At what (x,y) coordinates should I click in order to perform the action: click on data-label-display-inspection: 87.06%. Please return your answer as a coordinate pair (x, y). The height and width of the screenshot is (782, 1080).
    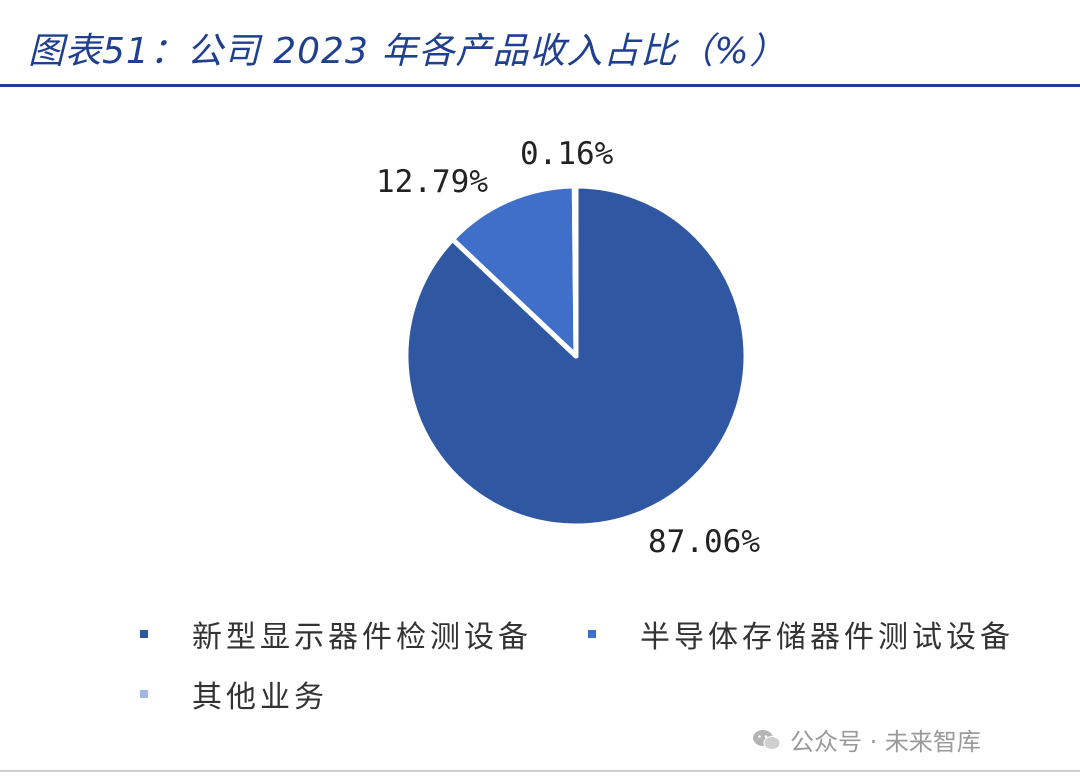
    Looking at the image, I should click on (704, 542).